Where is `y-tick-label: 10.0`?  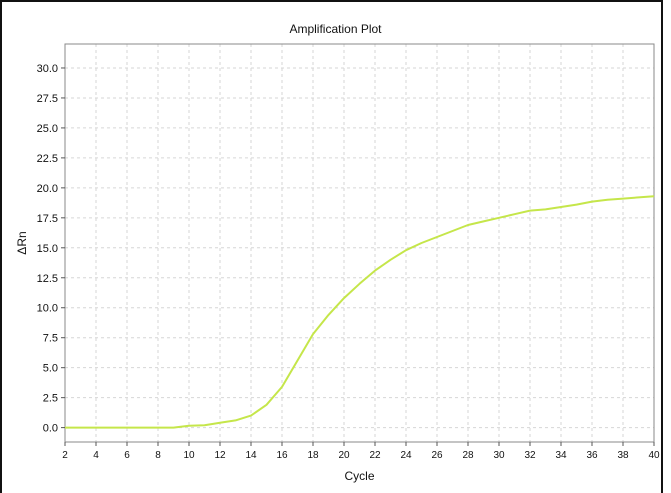 y-tick-label: 10.0 is located at coordinates (47, 309).